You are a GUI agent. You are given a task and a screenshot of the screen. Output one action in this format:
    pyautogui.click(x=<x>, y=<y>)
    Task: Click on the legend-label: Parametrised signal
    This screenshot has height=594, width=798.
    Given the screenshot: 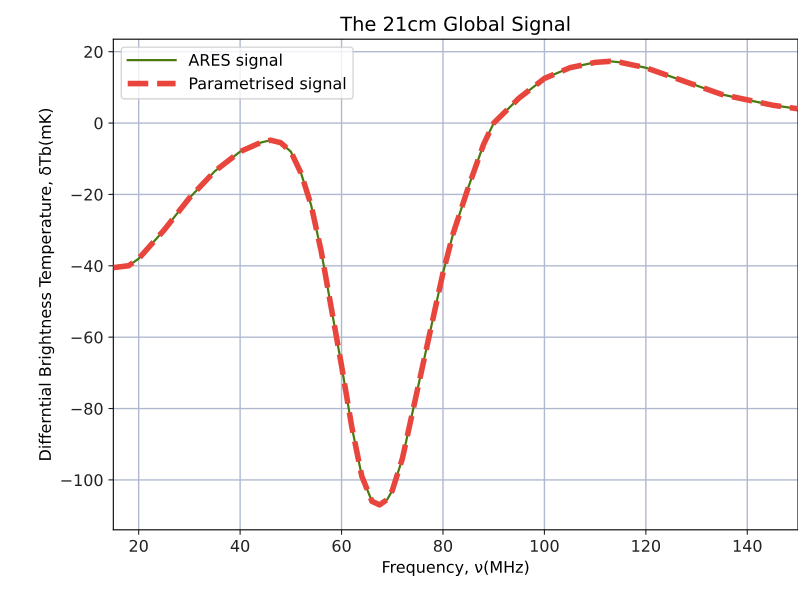 What is the action you would take?
    pyautogui.click(x=268, y=84)
    